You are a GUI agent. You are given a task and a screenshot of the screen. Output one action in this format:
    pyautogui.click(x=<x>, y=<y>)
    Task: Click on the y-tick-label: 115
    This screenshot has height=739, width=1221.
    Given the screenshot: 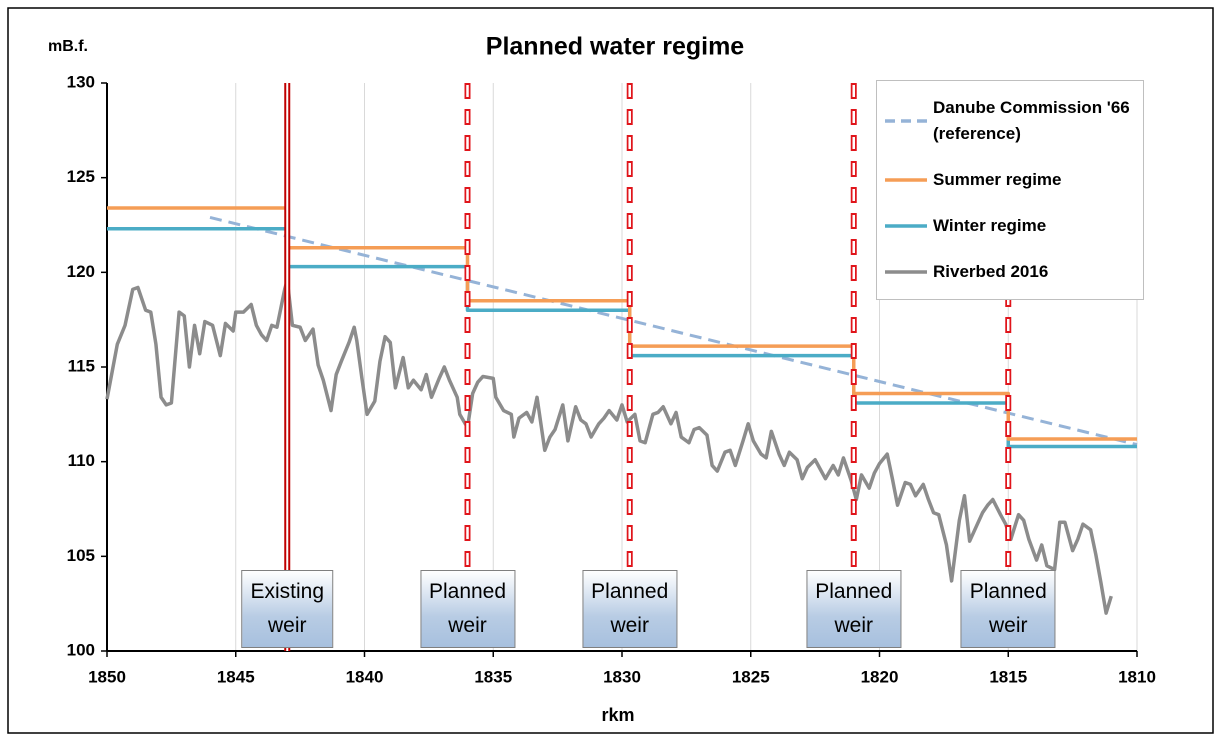 What is the action you would take?
    pyautogui.click(x=81, y=365)
    